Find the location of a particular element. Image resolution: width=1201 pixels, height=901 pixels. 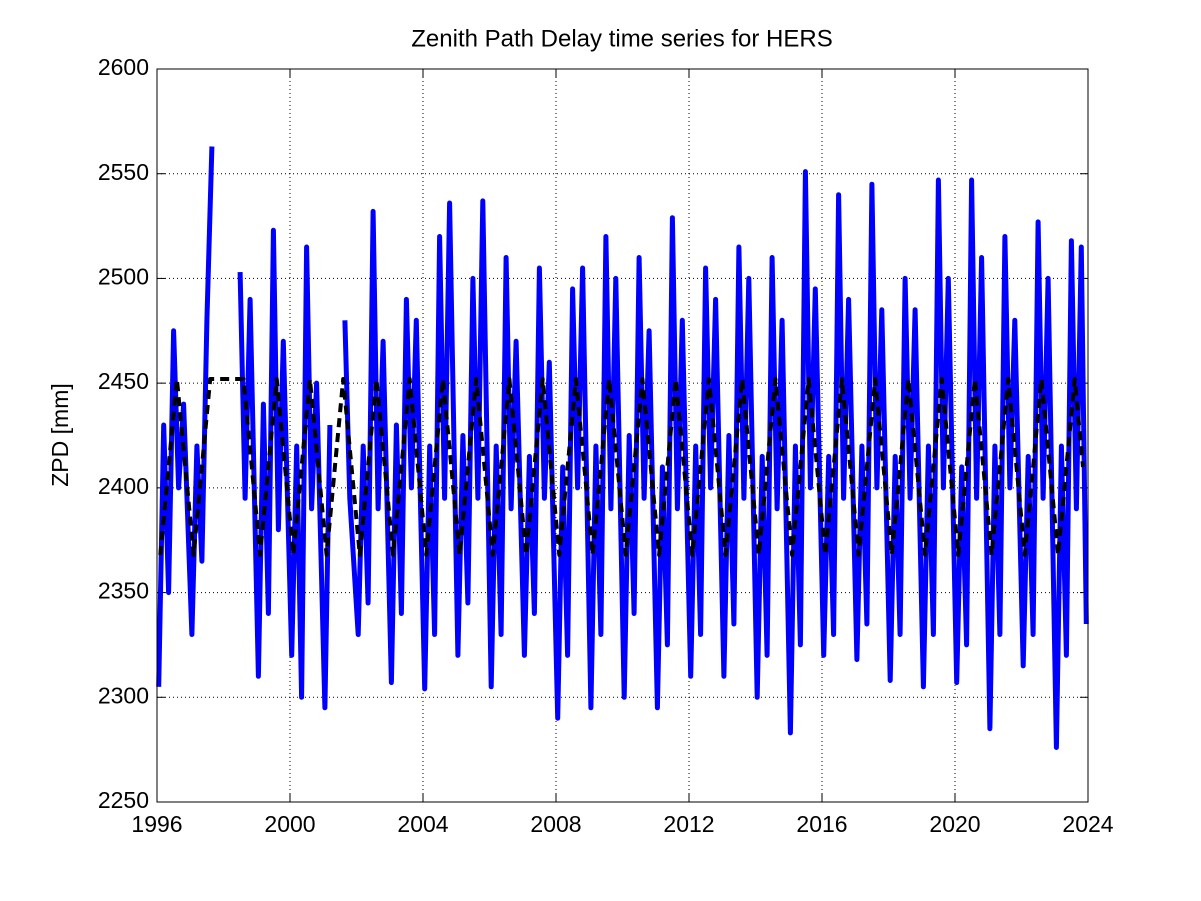

x-tick-label: 1996 is located at coordinates (156, 824).